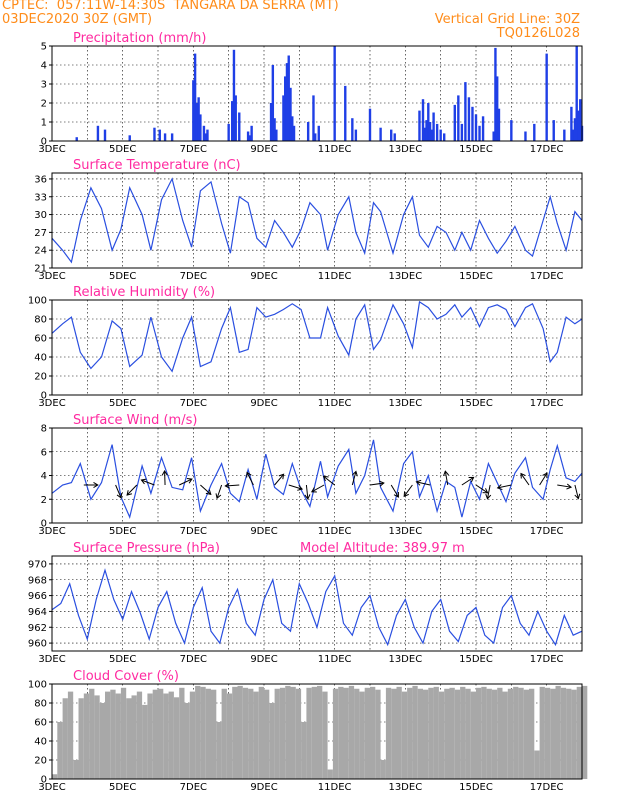 This screenshot has height=800, width=618. I want to click on precipitation-xtick-label: 7DEC, so click(193, 149).